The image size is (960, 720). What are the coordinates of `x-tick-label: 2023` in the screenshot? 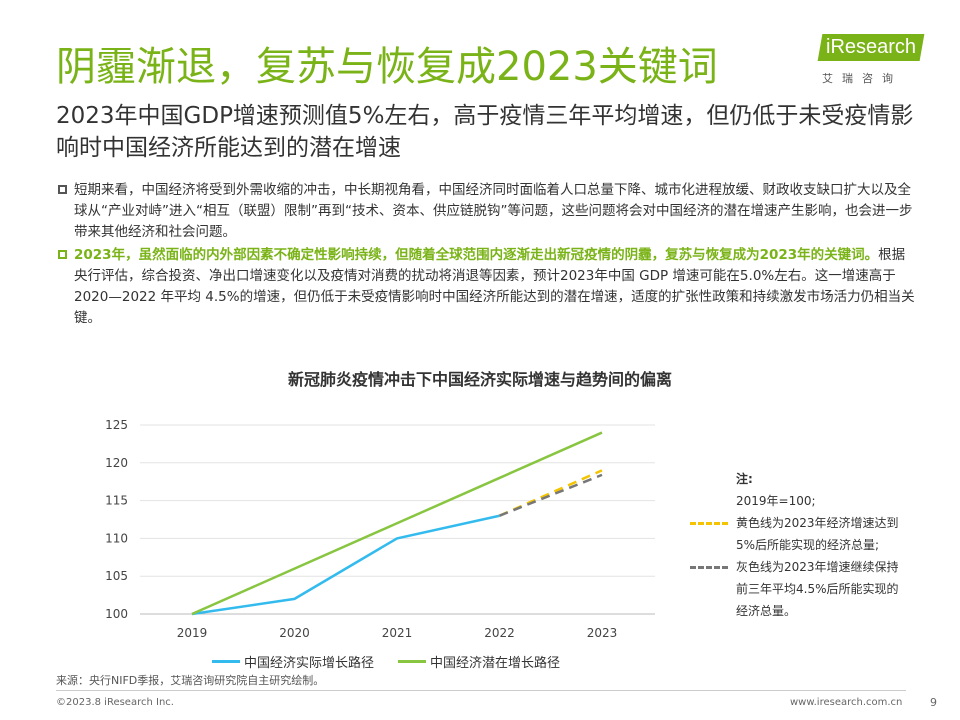 It's located at (602, 633).